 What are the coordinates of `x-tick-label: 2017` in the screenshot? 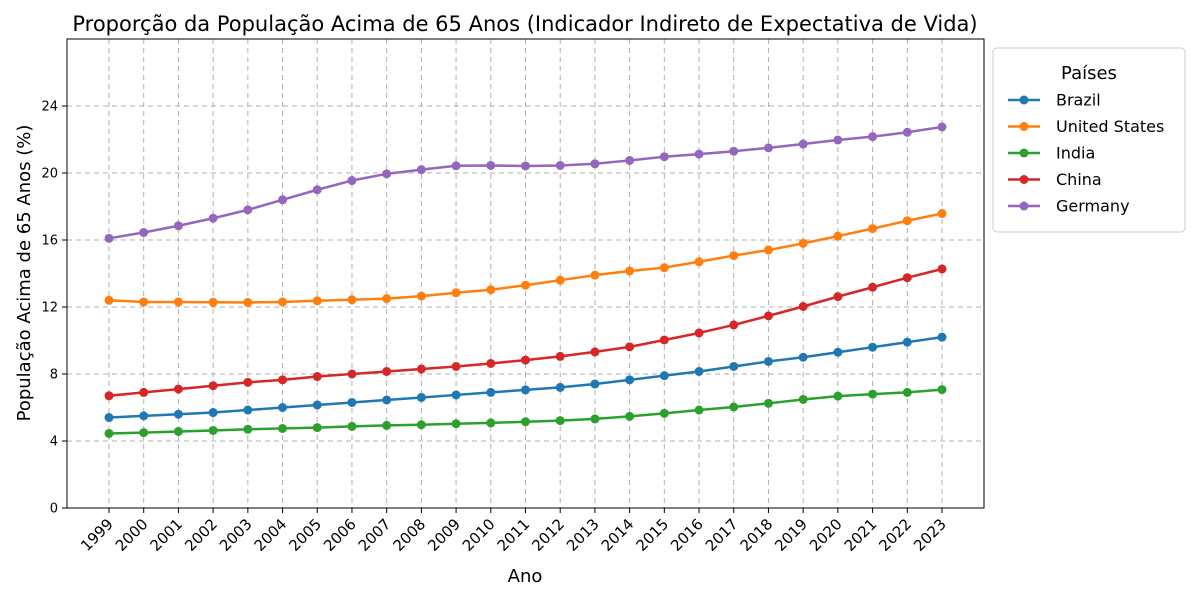 It's located at (722, 535).